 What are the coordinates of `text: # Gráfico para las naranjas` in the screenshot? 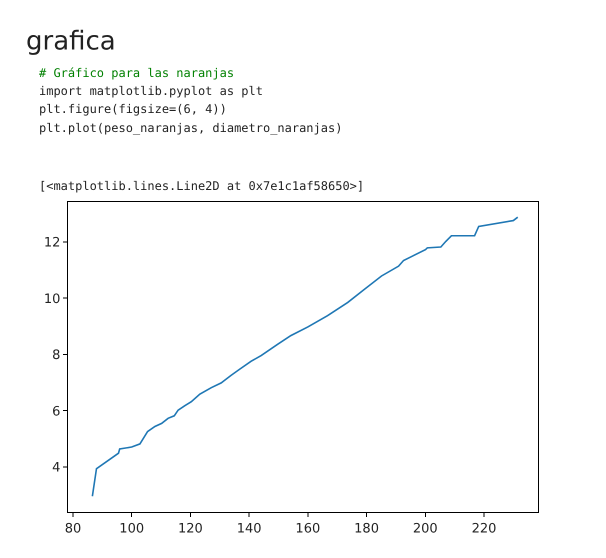 It's located at (136, 73).